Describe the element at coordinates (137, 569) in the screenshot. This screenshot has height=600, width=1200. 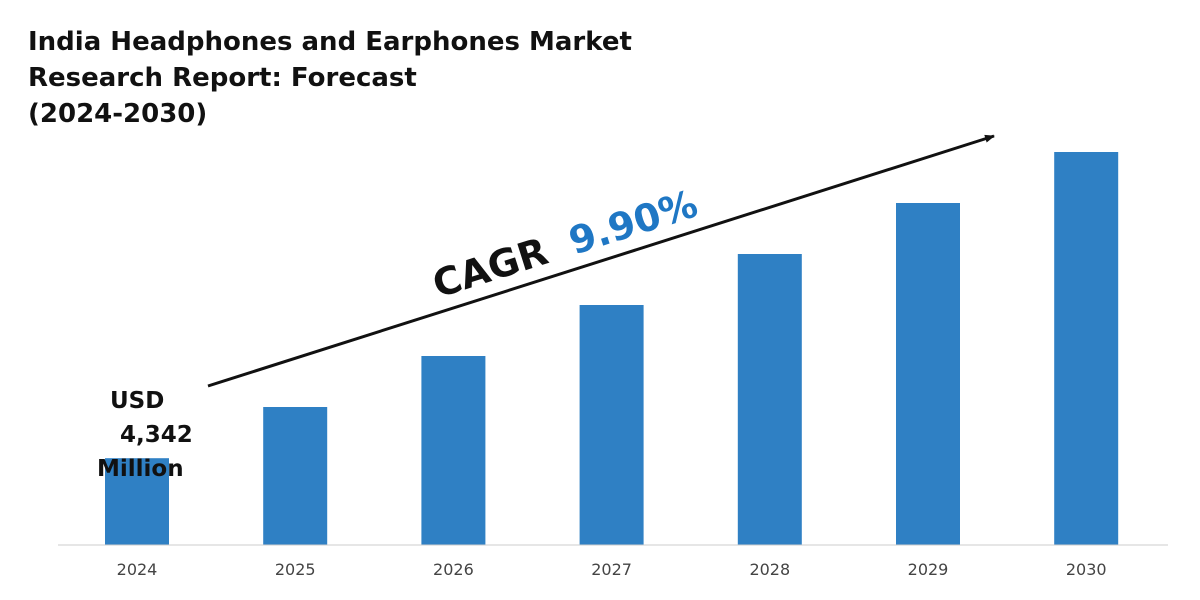
I see `x-tick-label-2024: 2024` at that location.